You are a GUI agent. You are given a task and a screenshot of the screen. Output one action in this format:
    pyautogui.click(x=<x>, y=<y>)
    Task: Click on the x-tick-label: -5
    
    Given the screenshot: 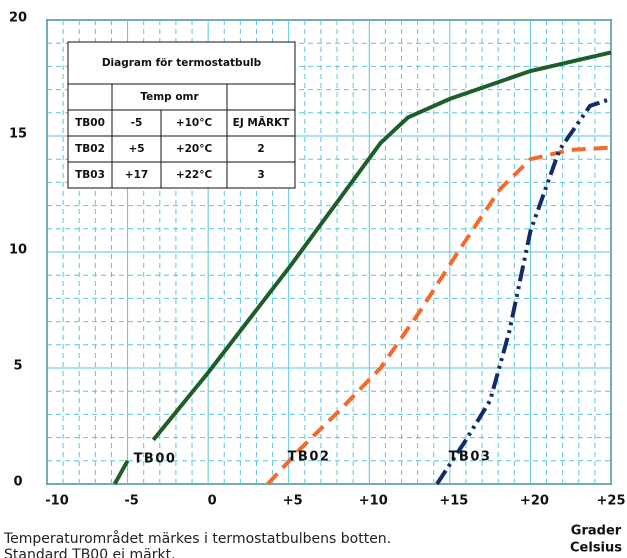 What is the action you would take?
    pyautogui.click(x=131, y=501)
    